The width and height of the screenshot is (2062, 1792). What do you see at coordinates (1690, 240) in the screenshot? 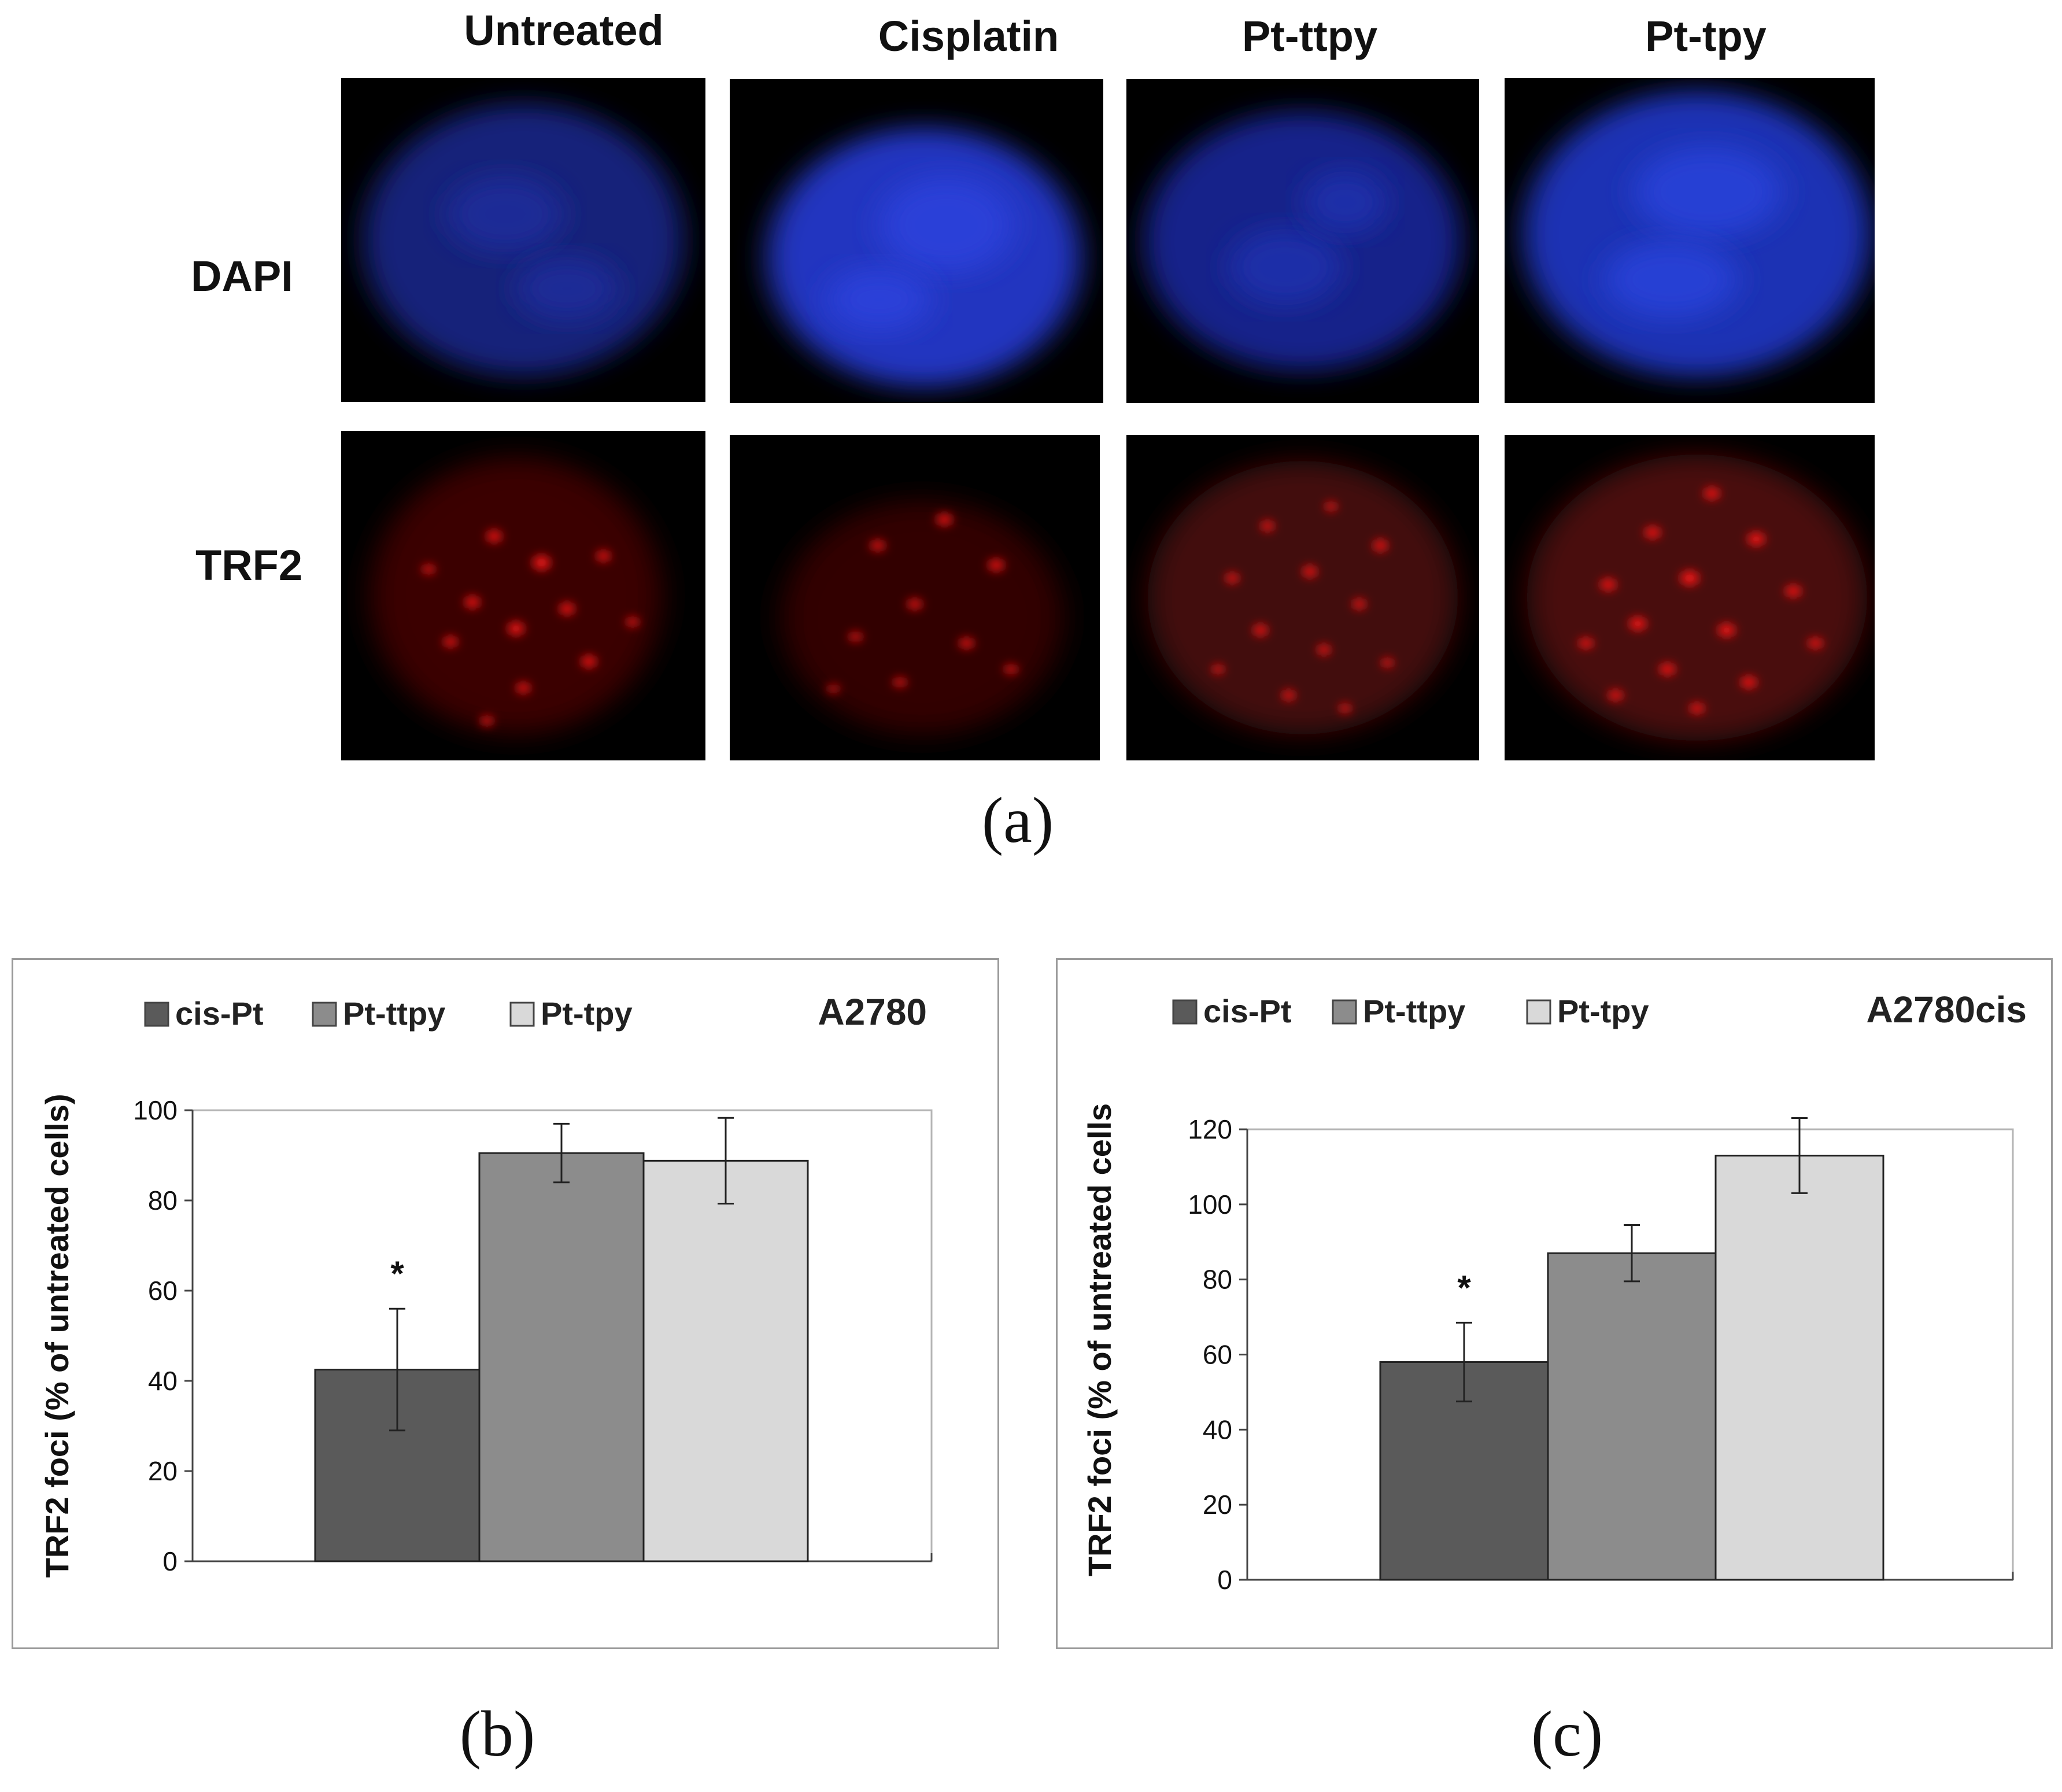
I see `dapi-image-pt-tpy` at bounding box center [1690, 240].